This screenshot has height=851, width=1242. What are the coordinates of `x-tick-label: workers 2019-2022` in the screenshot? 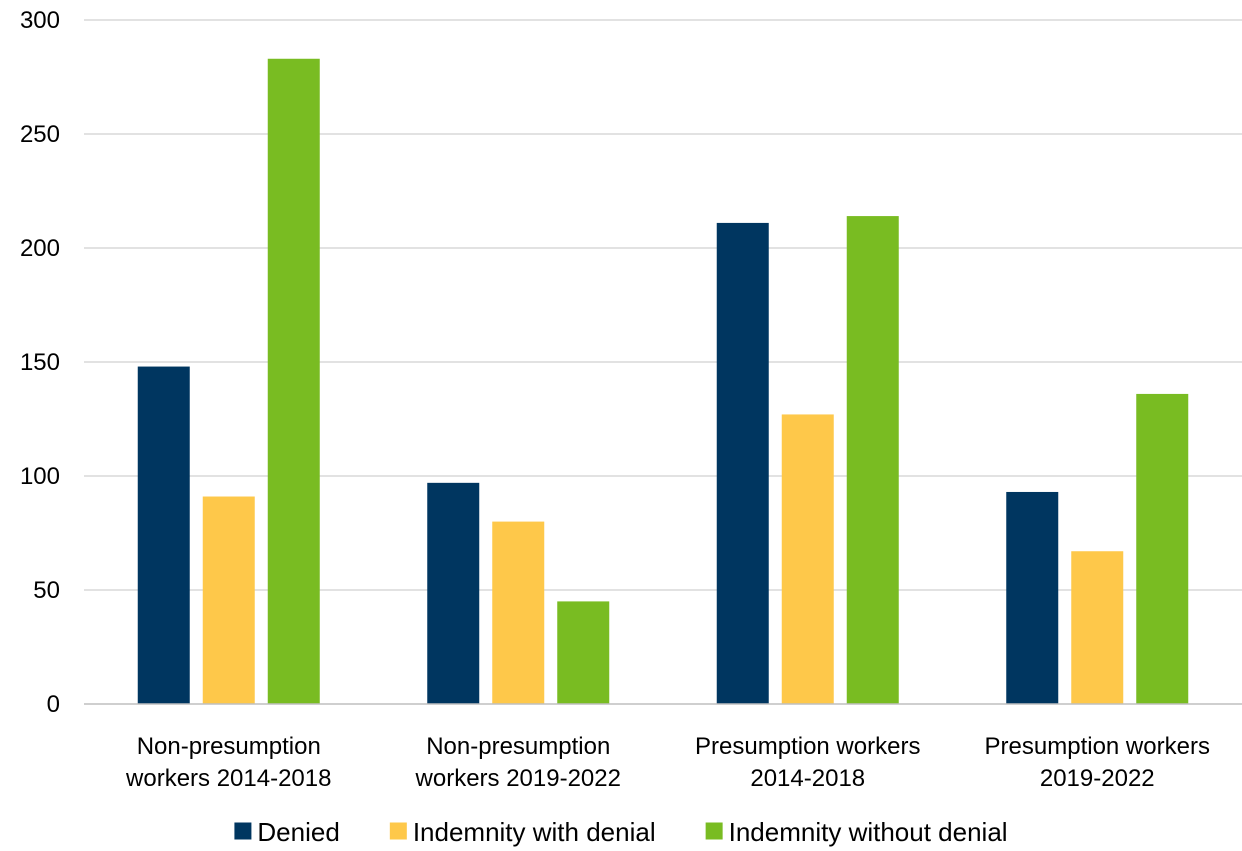 It's located at (518, 778).